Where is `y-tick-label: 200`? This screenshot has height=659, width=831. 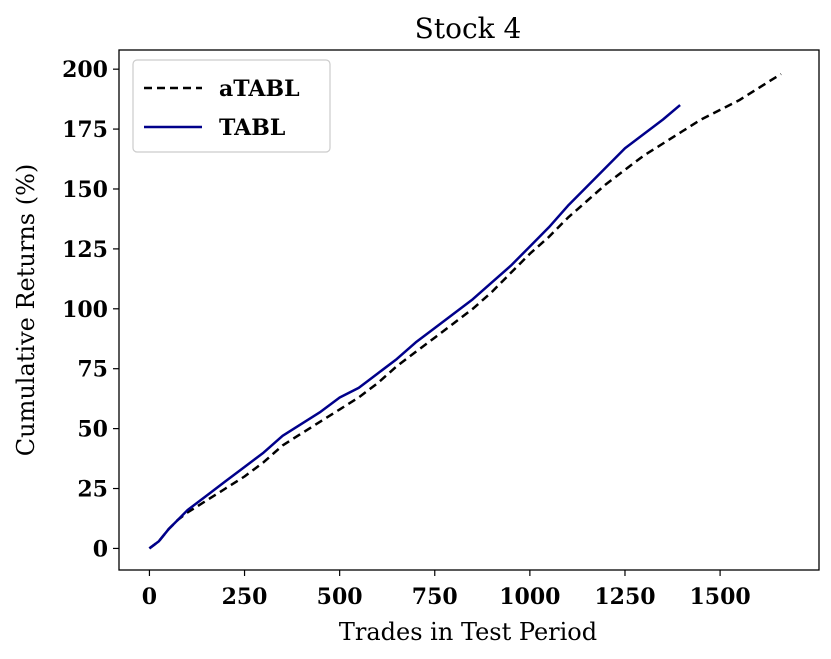 y-tick-label: 200 is located at coordinates (85, 70).